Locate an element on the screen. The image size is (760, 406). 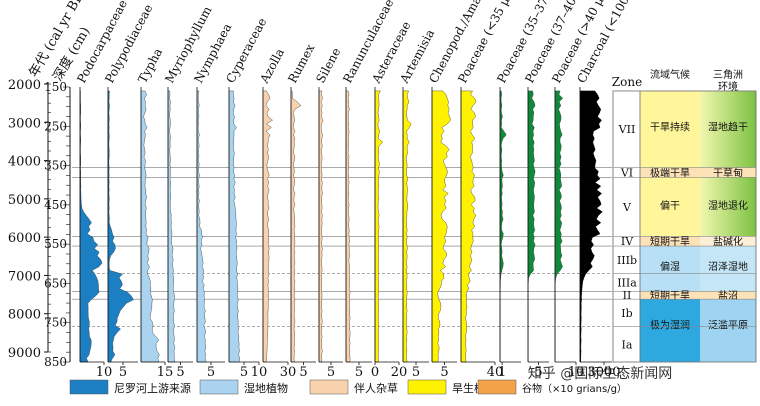
taxon-name: Silene is located at coordinates (328, 65).